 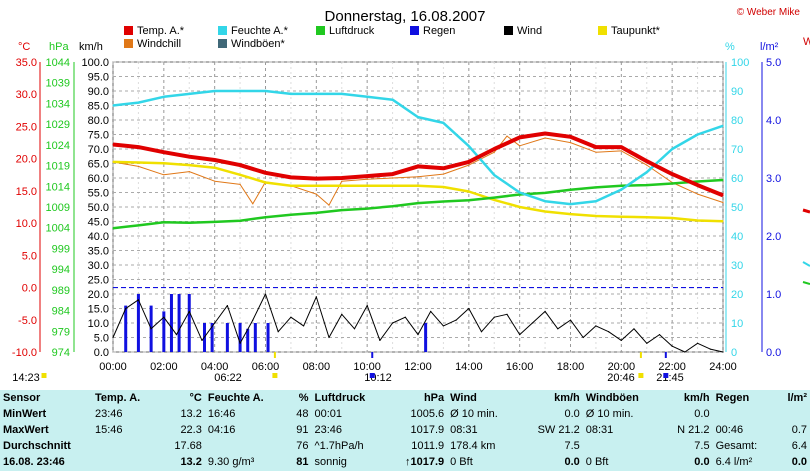 I want to click on y-tick-label-temp: 5.0, so click(x=29, y=256).